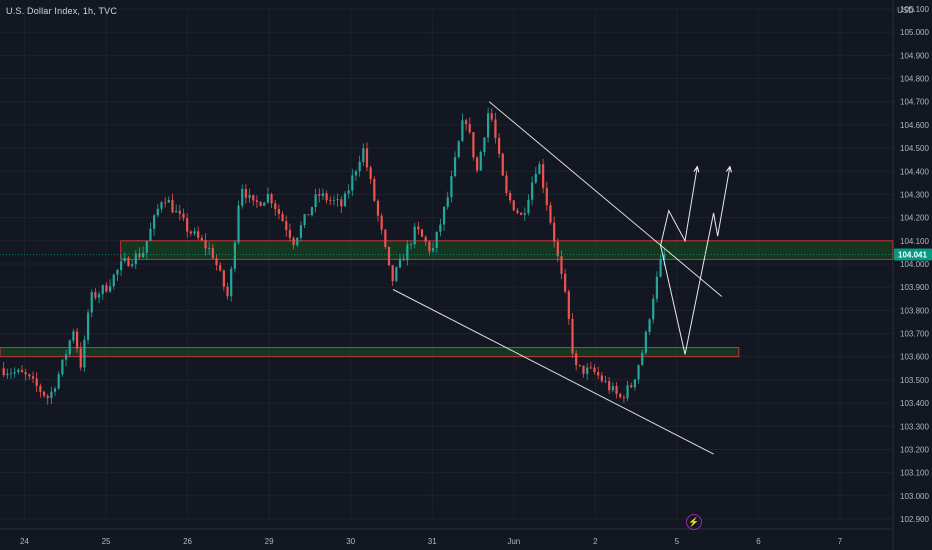 This screenshot has height=550, width=932. I want to click on y-tick-label: 104.700, so click(914, 102).